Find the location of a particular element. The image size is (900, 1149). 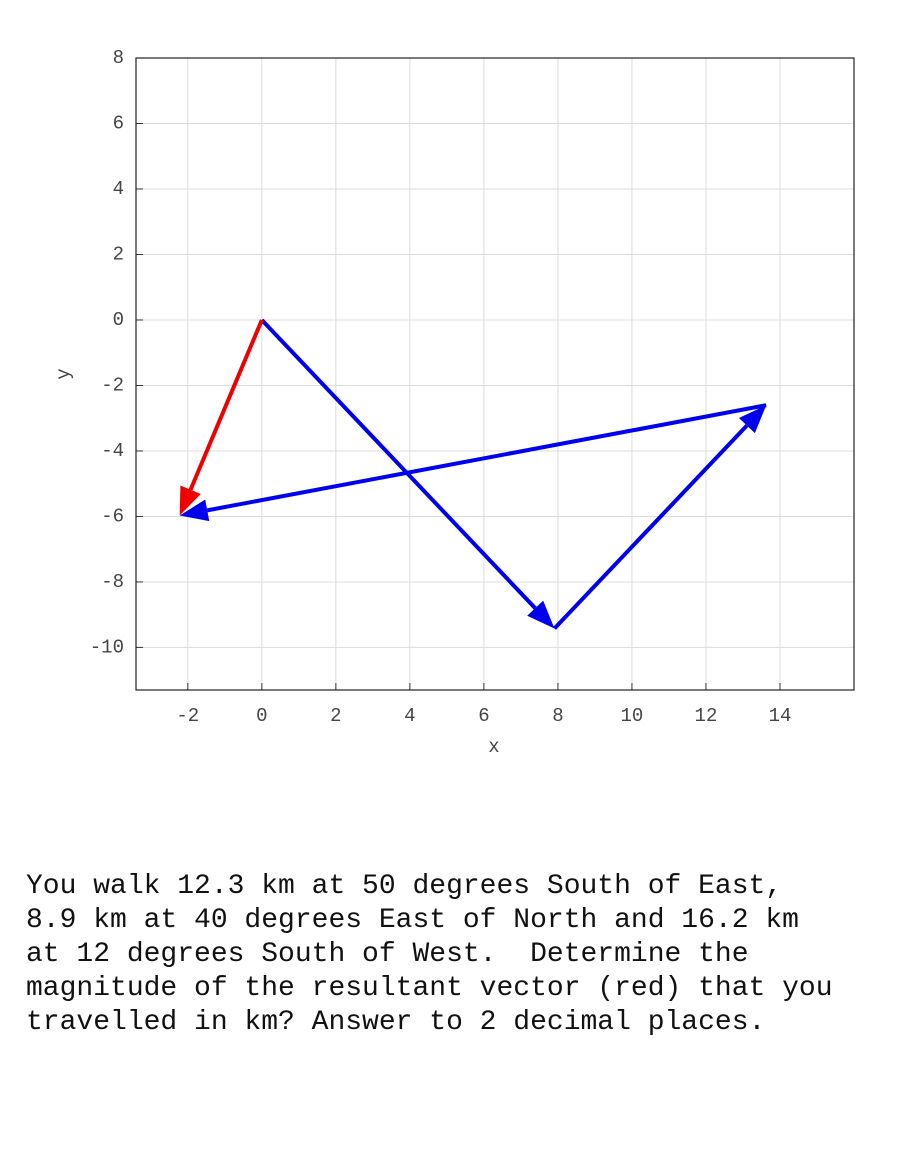

y-tick-label: -8 is located at coordinates (112, 582).